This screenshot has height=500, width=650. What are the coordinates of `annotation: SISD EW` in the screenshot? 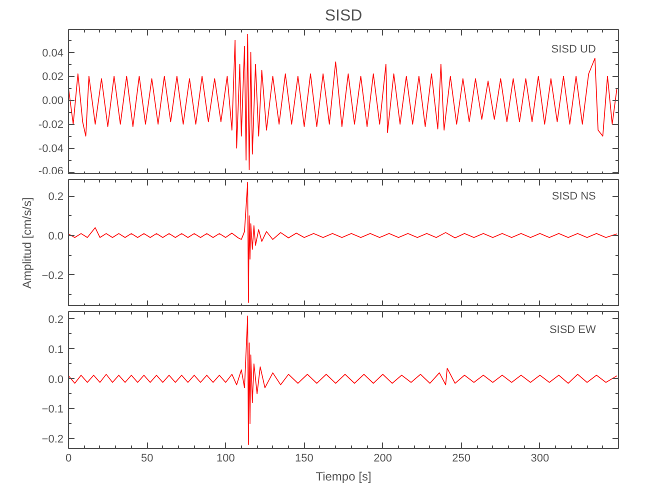 It's located at (573, 330).